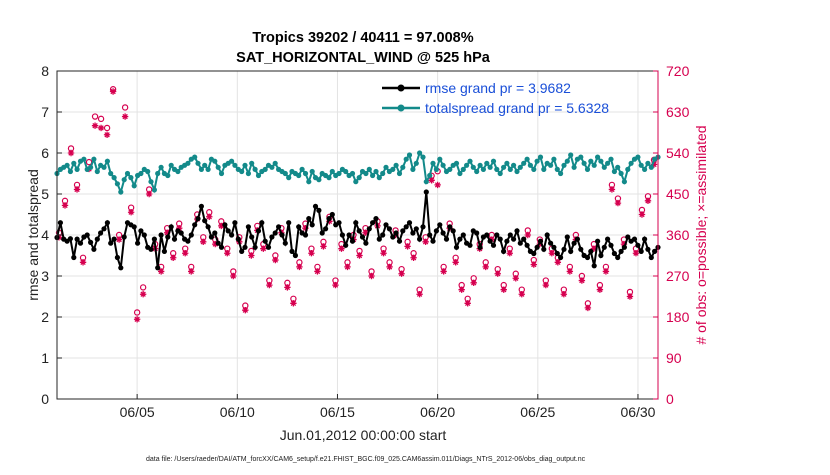 The width and height of the screenshot is (830, 475). What do you see at coordinates (678, 112) in the screenshot?
I see `y-right-tick-label: 630` at bounding box center [678, 112].